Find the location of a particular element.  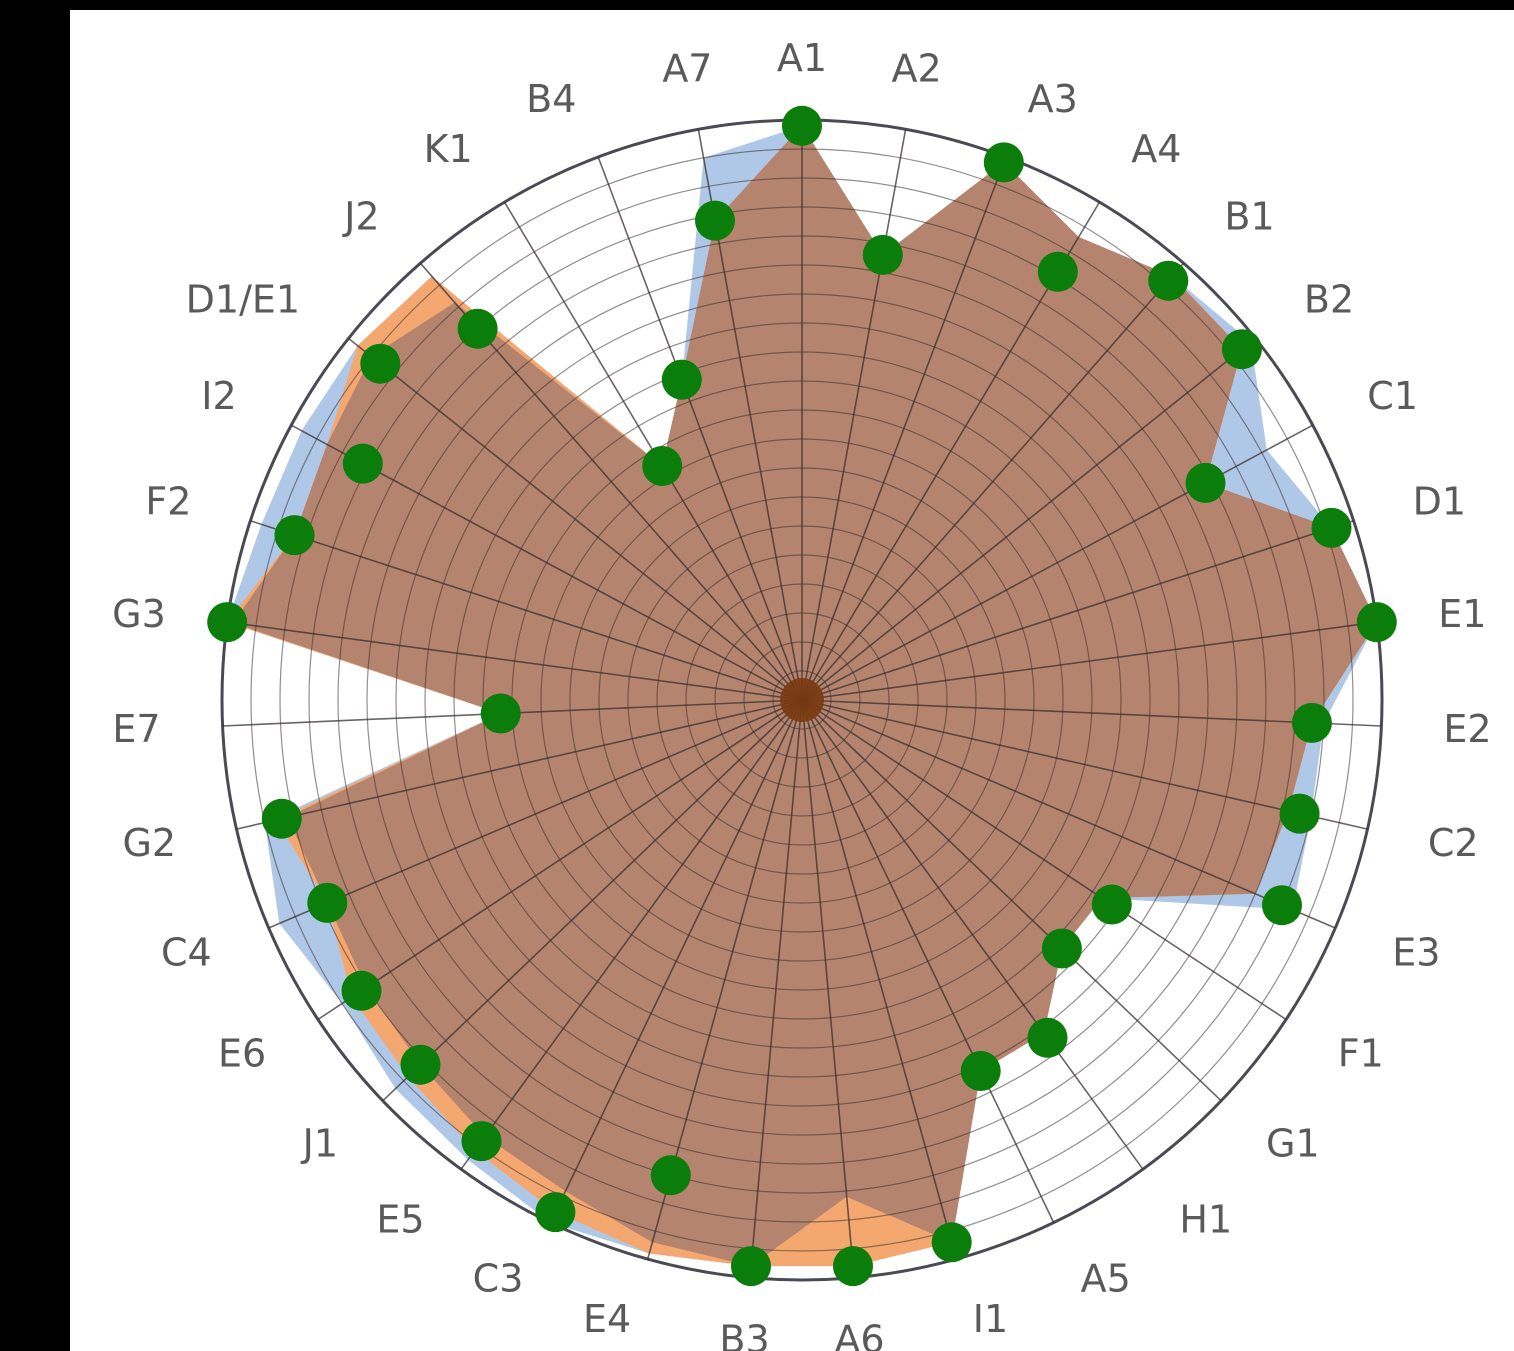

data-point-E3 is located at coordinates (1282, 905).